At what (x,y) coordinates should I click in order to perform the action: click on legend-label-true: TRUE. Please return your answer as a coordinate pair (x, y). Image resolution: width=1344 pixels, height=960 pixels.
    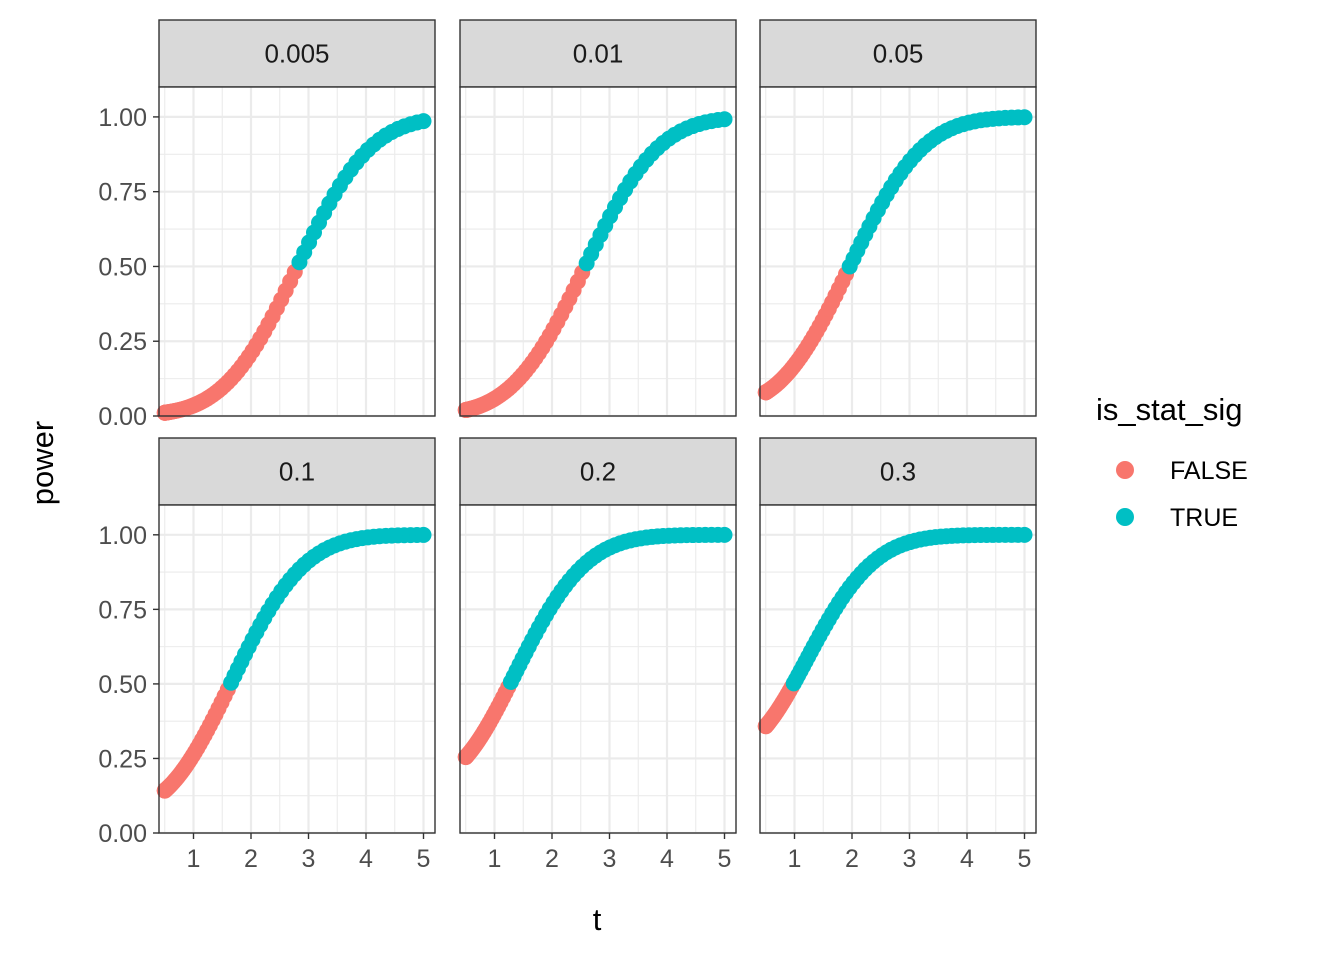
    Looking at the image, I should click on (1204, 518).